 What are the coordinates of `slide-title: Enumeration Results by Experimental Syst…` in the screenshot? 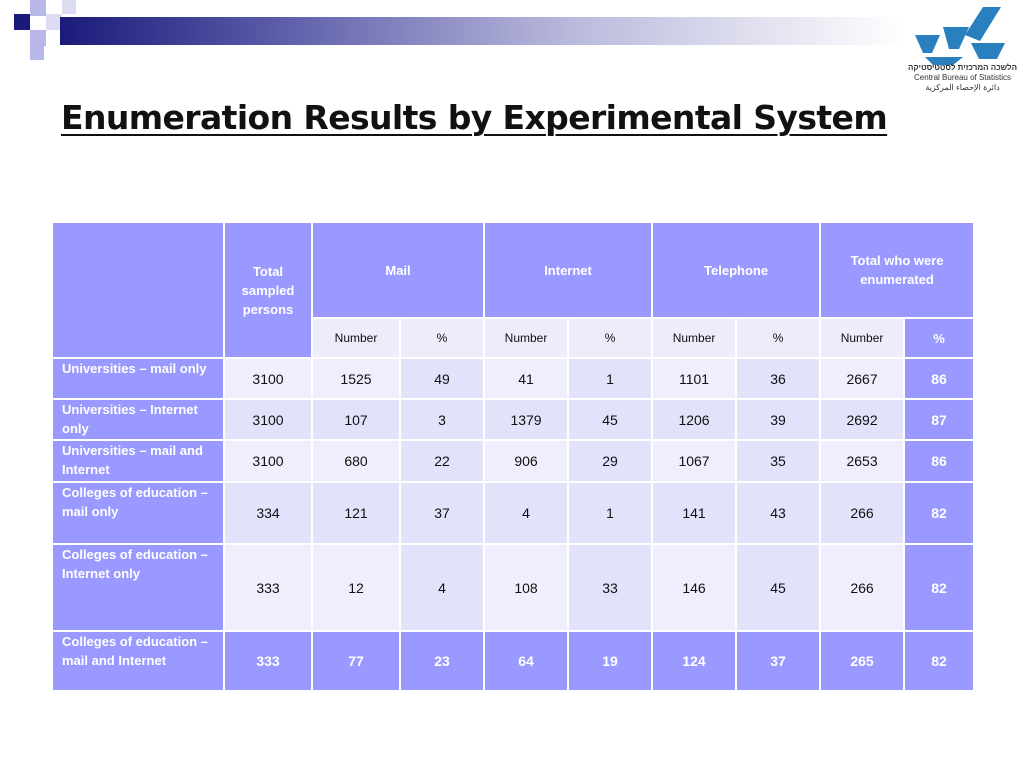 It's located at (474, 117).